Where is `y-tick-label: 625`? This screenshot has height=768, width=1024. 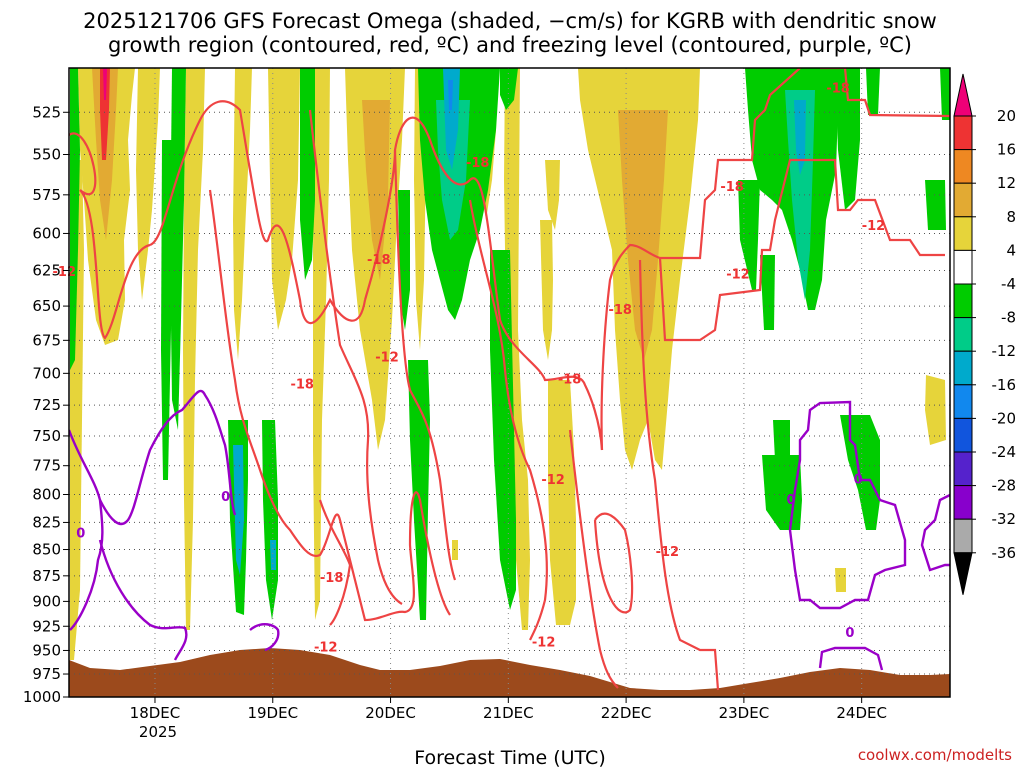 y-tick-label: 625 is located at coordinates (46, 270).